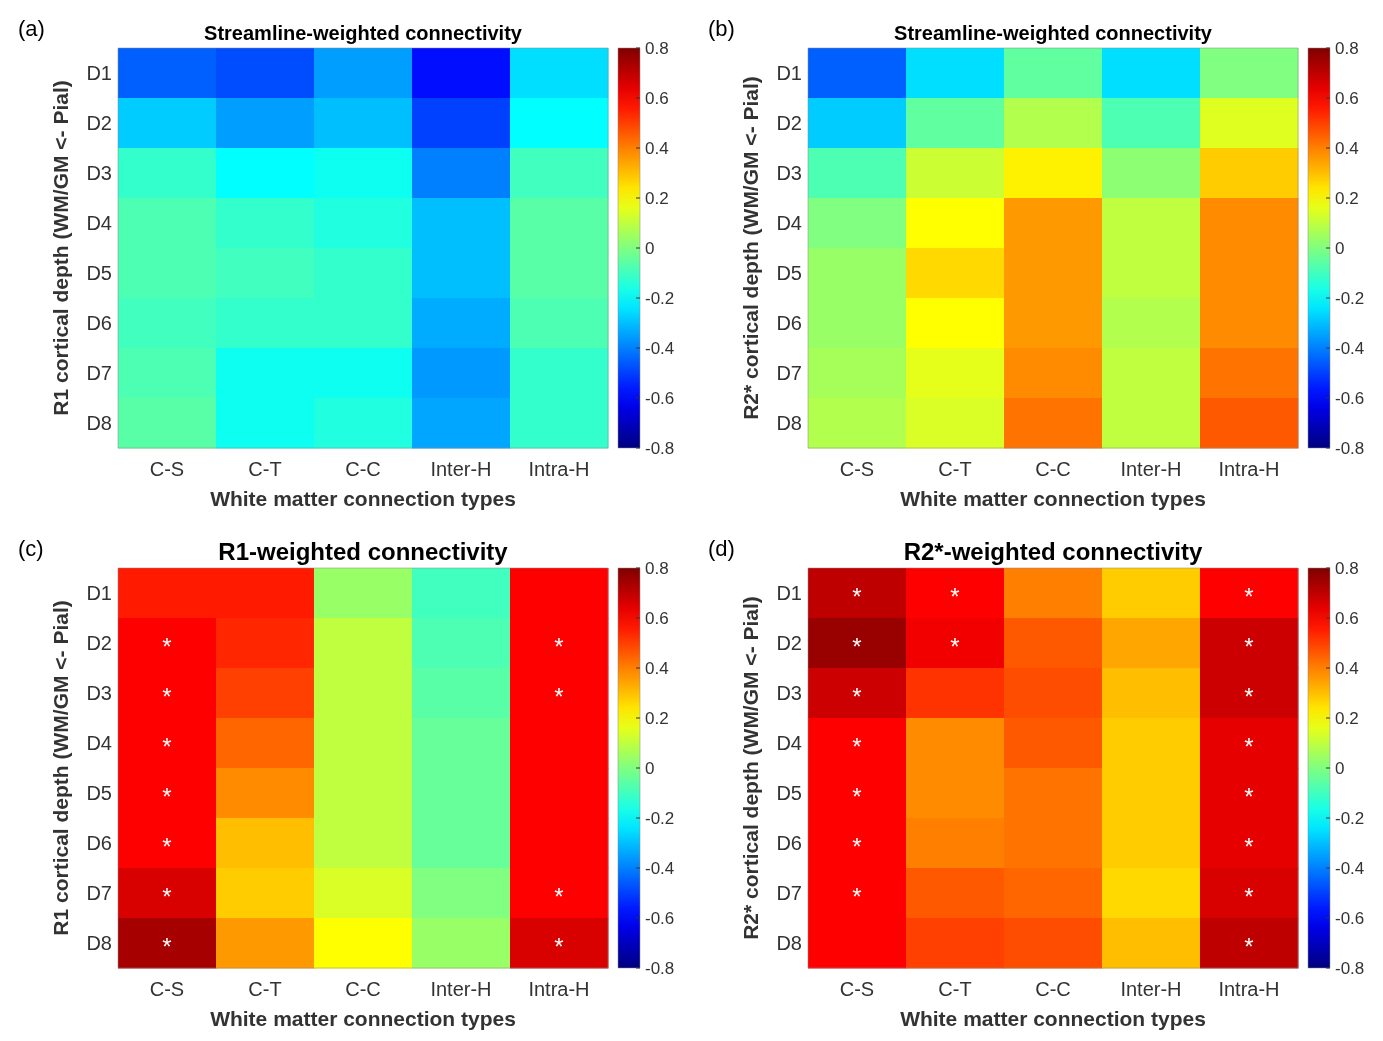  I want to click on text: (a), so click(31, 28).